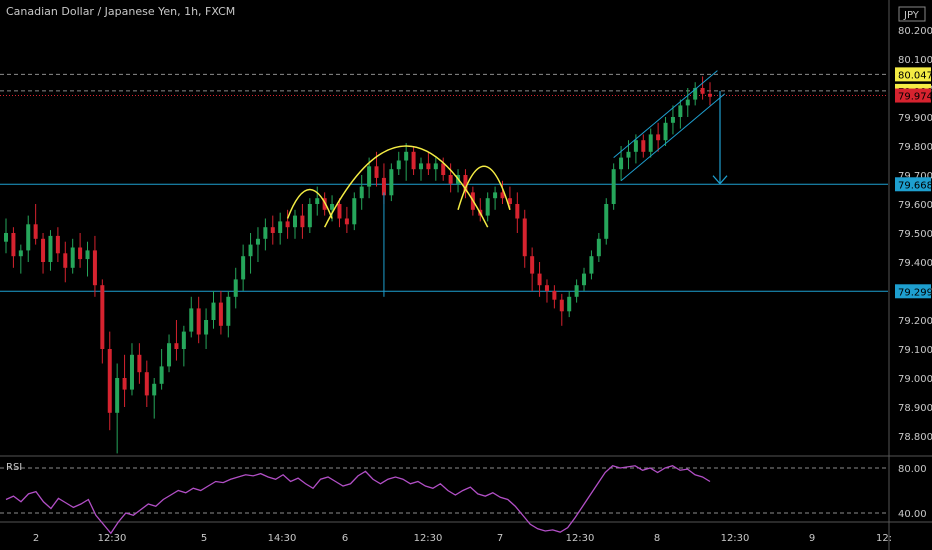  Describe the element at coordinates (812, 538) in the screenshot. I see `time-tick-label: 9` at that location.